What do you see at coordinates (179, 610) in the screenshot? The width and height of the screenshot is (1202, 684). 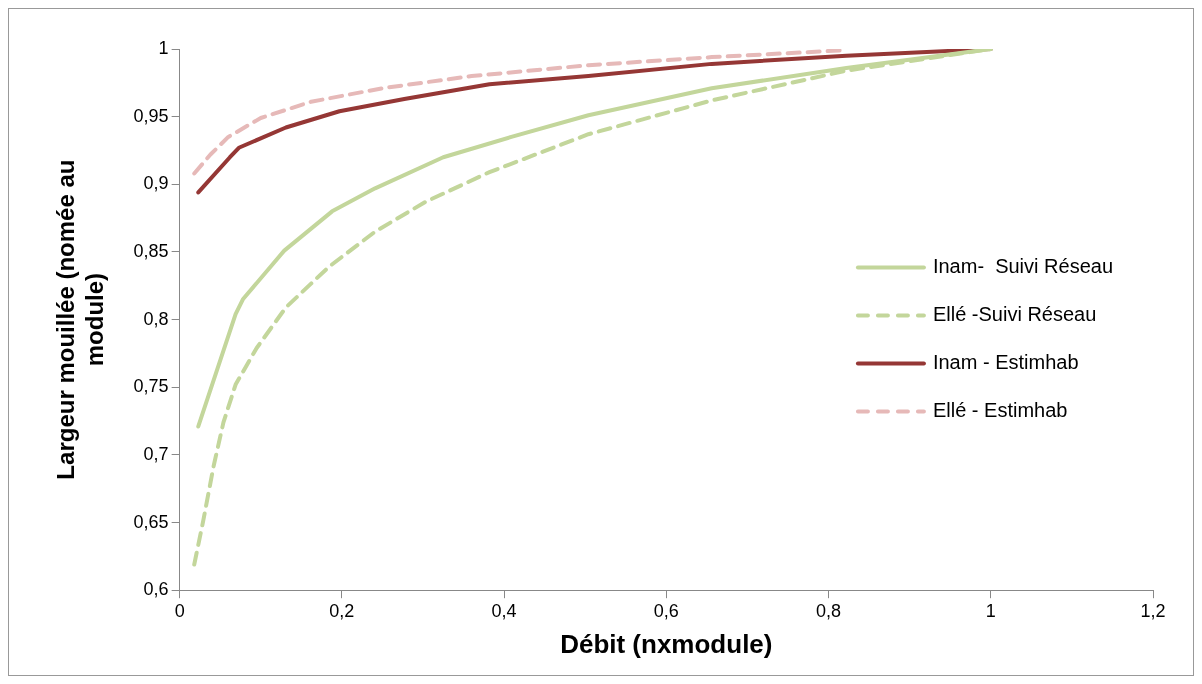 I see `x-tick-label: 0` at bounding box center [179, 610].